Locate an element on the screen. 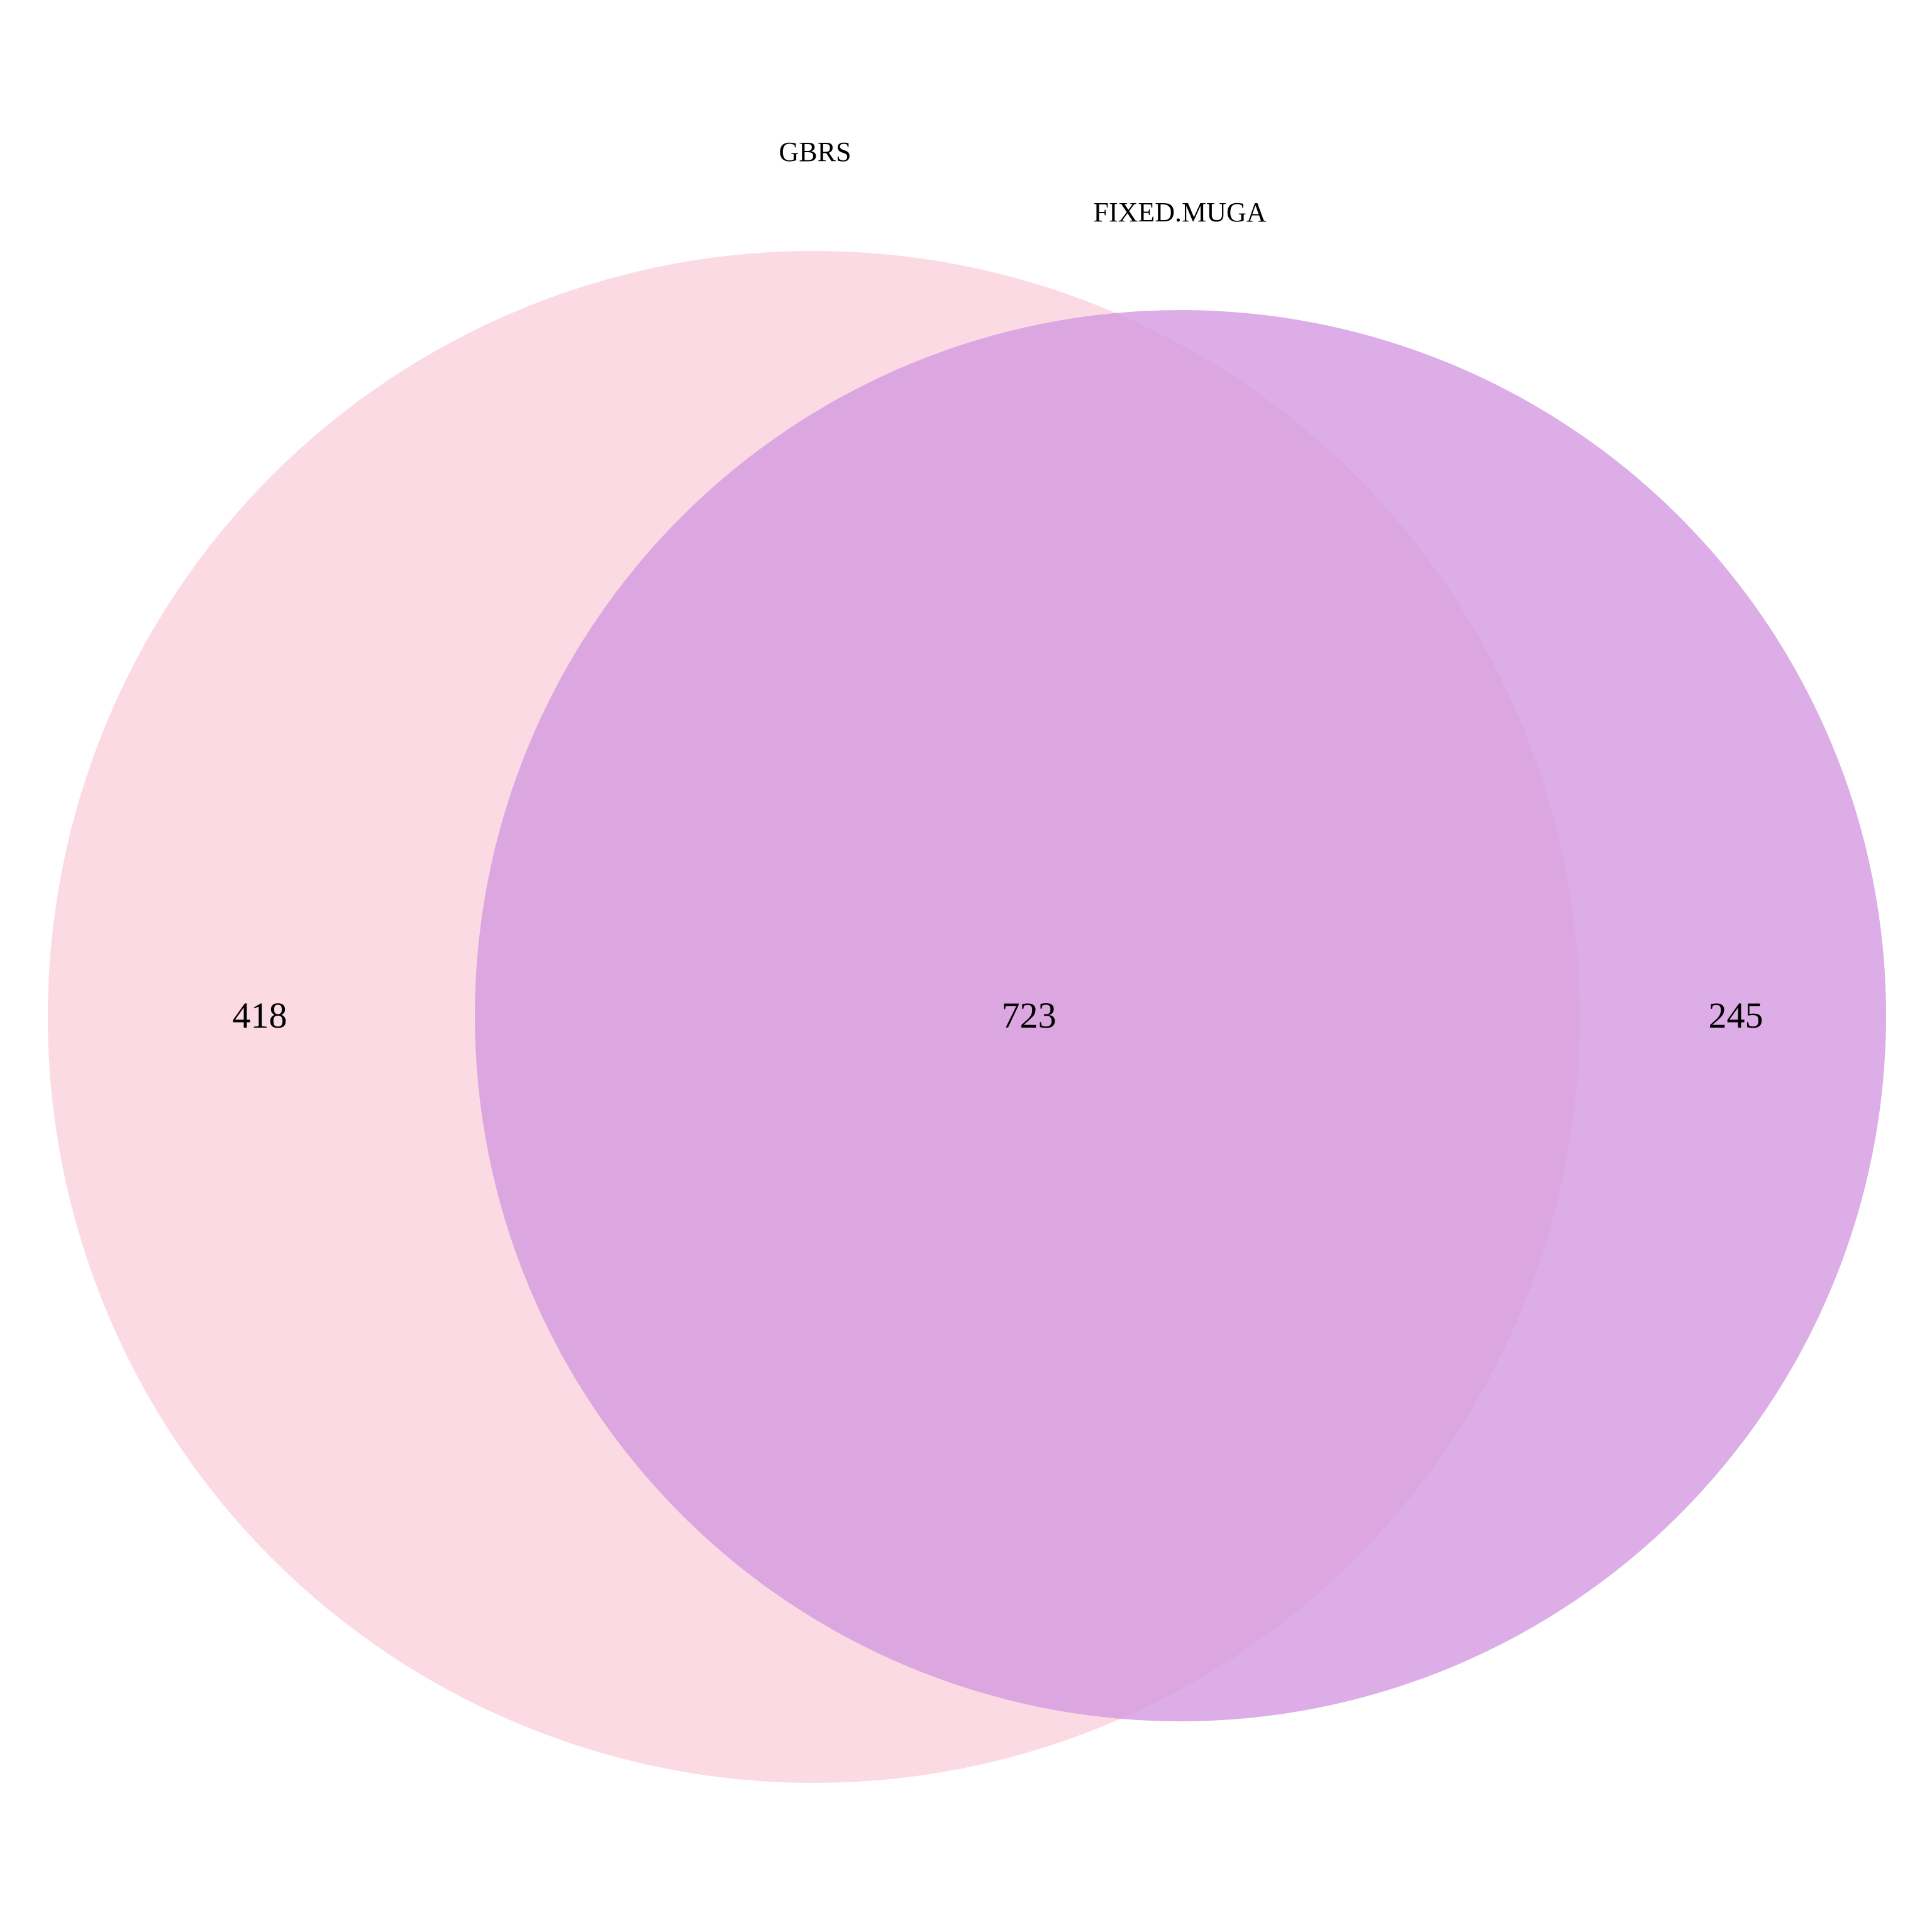  intersection-count: 723 is located at coordinates (1029, 1015).